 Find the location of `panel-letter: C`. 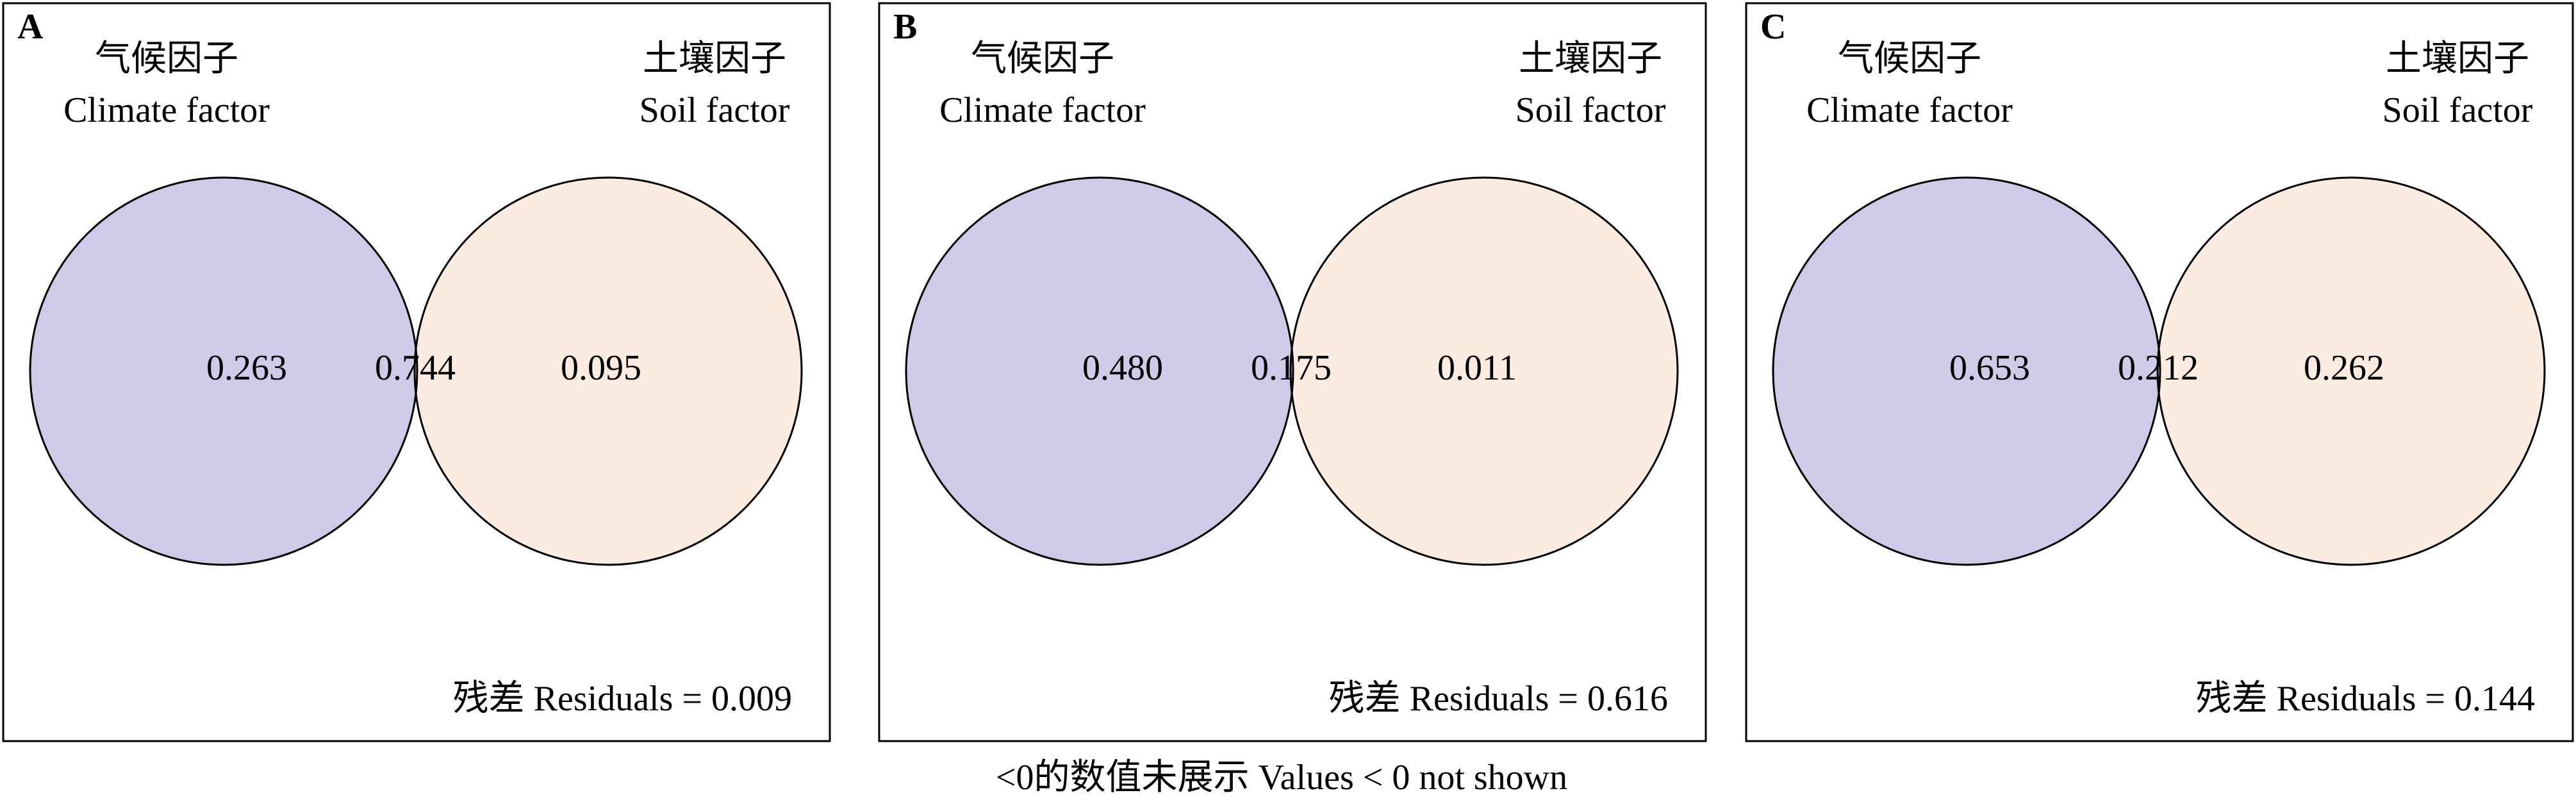

panel-letter: C is located at coordinates (1773, 27).